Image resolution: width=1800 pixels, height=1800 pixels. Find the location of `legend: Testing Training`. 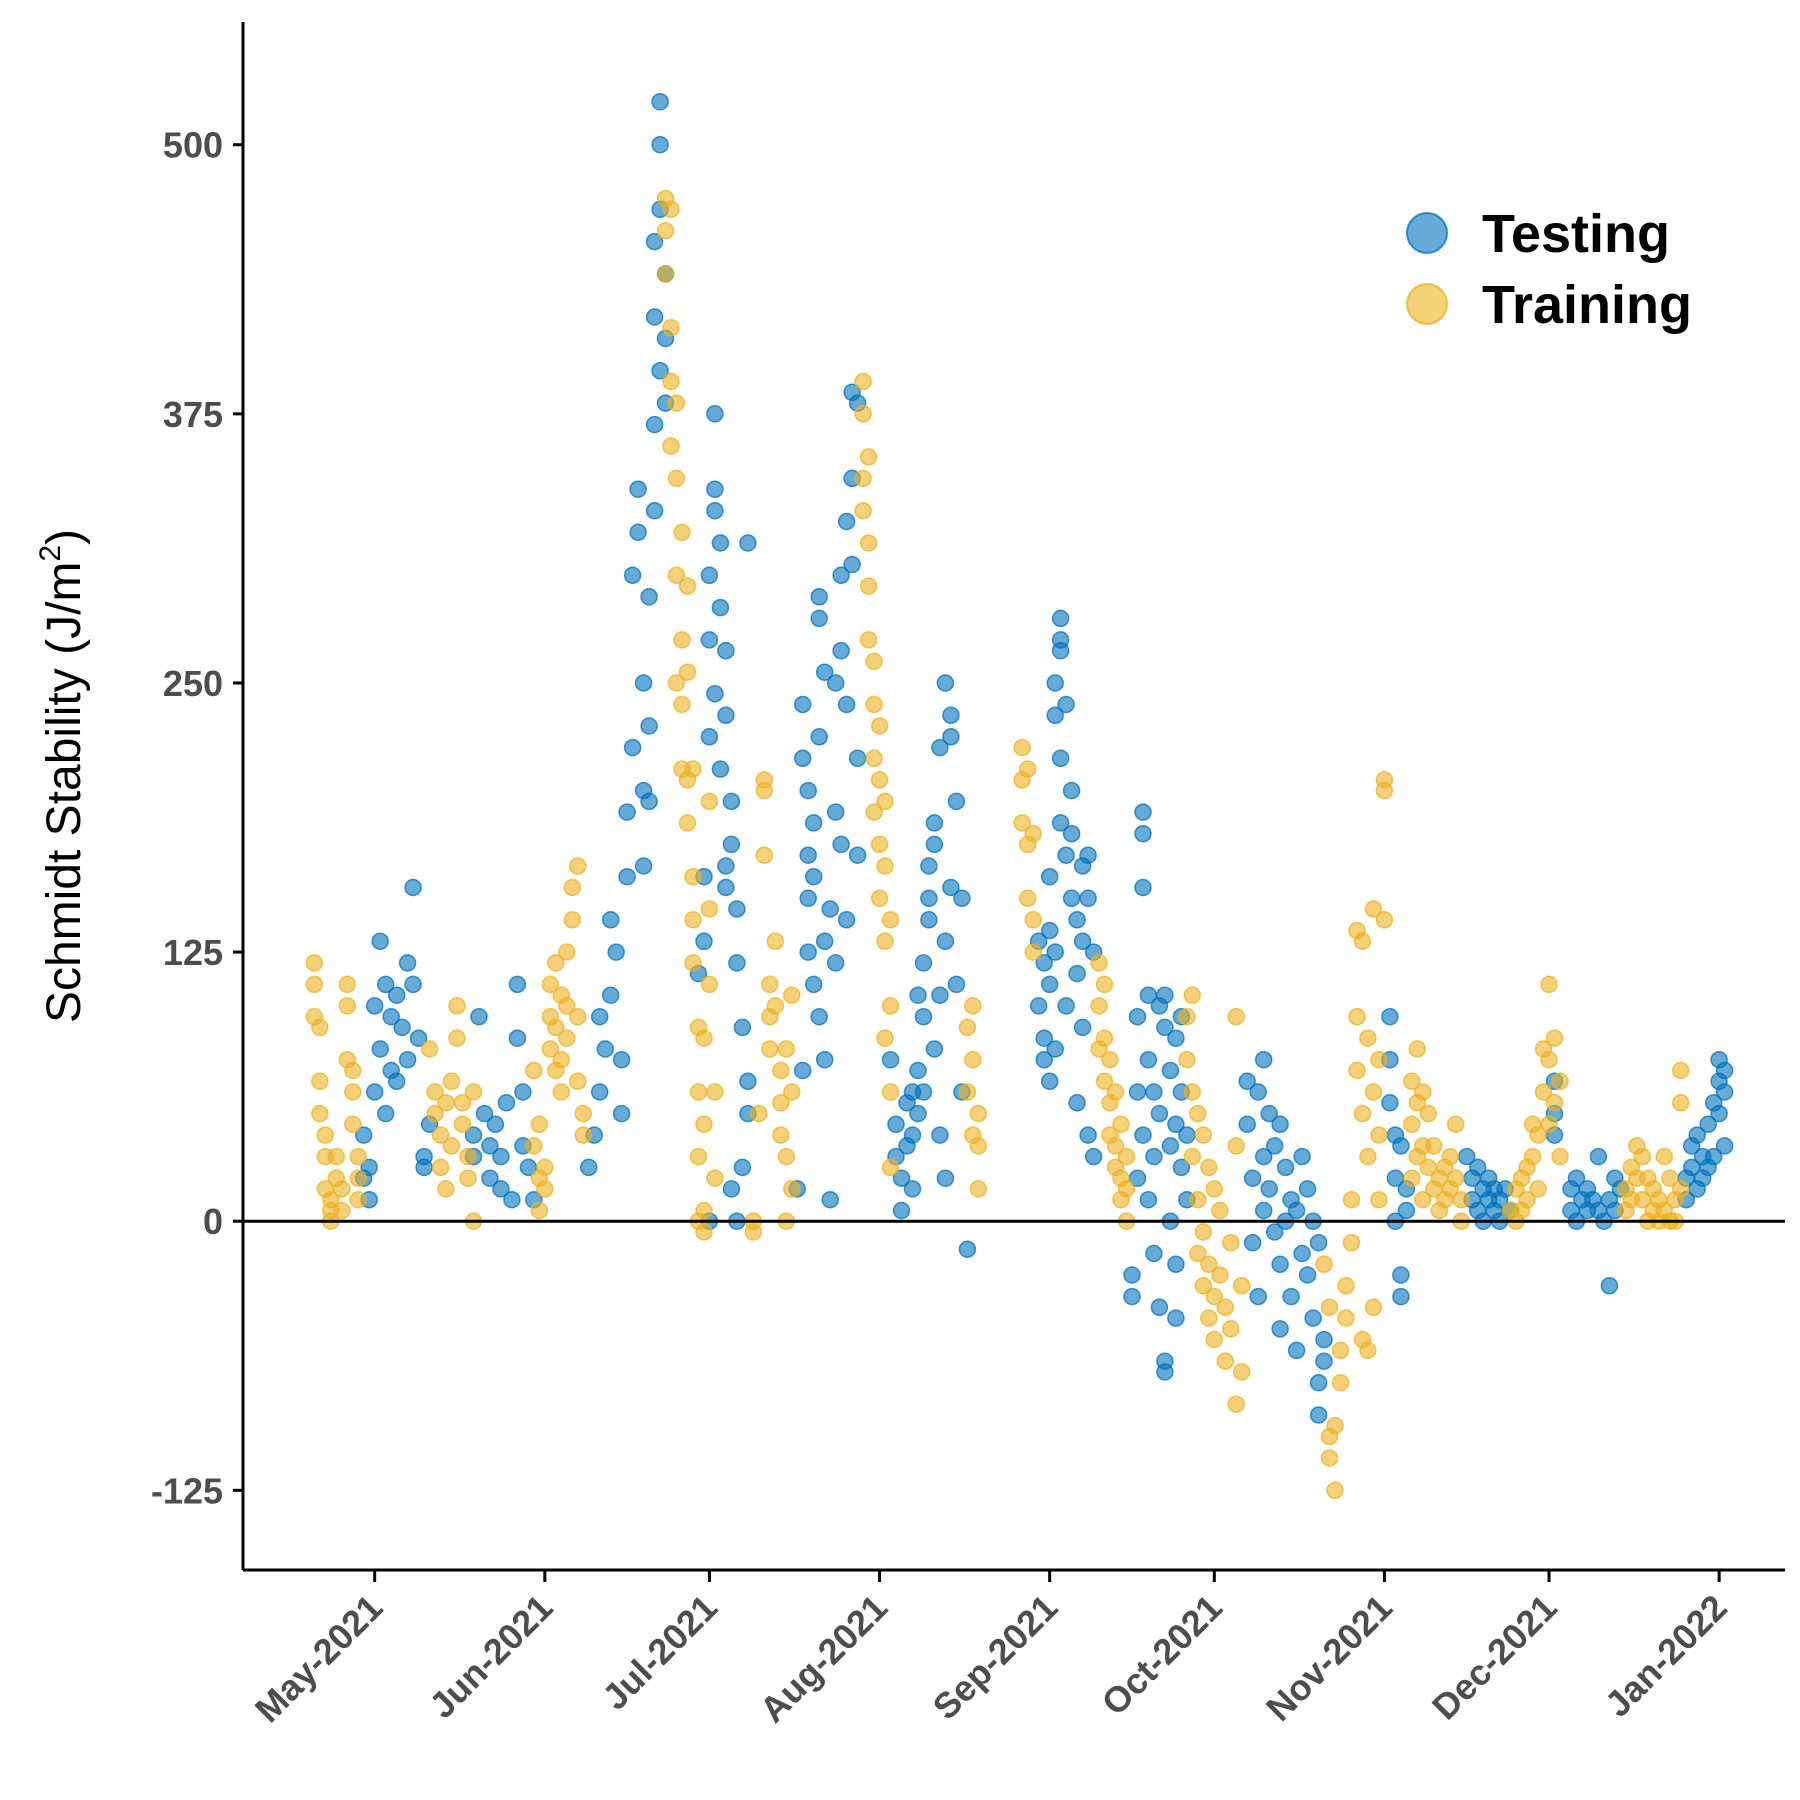

legend: Testing Training is located at coordinates (1549, 269).